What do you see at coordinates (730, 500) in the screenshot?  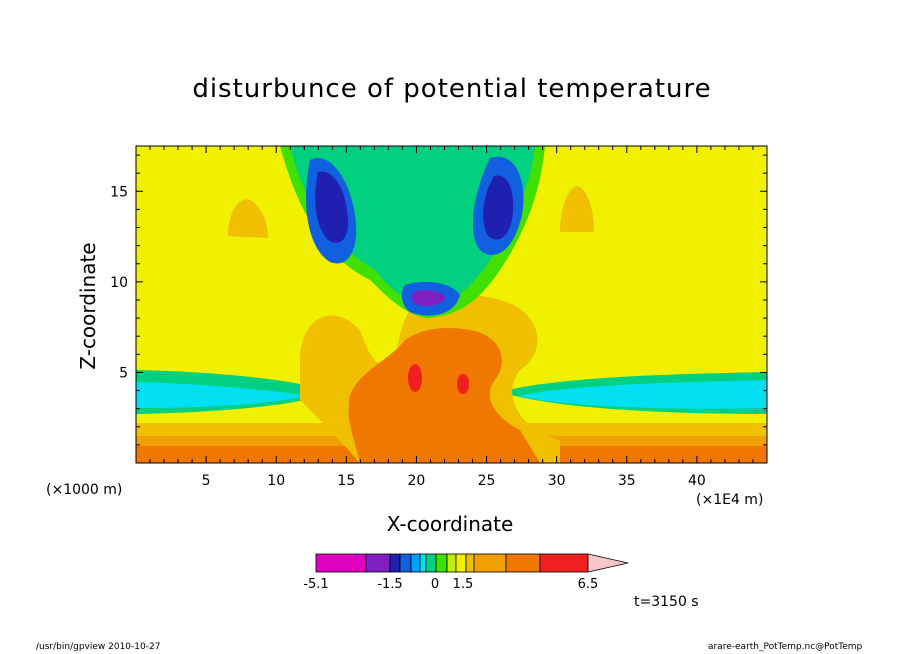 I see `x-scale-note-right: (×1E4 m)` at bounding box center [730, 500].